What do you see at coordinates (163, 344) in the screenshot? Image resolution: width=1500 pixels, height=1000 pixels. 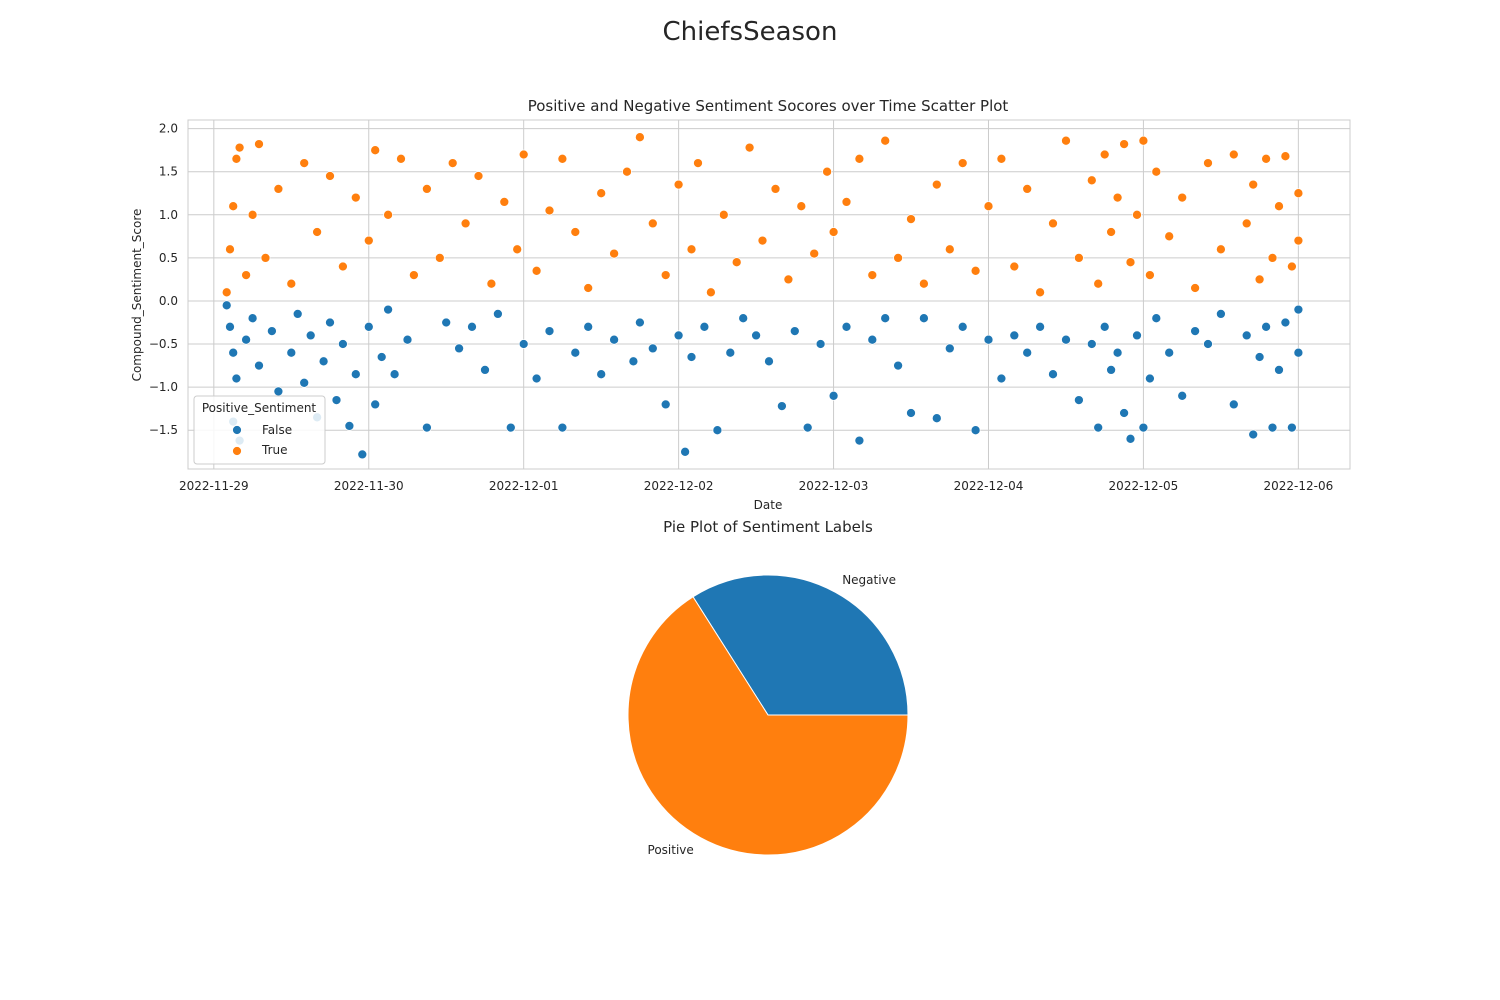 I see `y-tick-label: −0.5` at bounding box center [163, 344].